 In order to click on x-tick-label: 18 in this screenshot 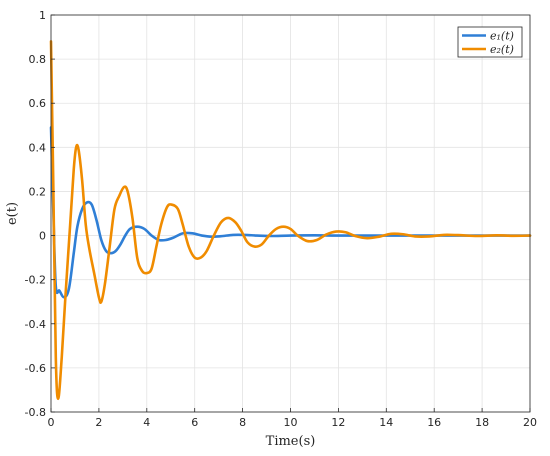, I will do `click(482, 422)`.